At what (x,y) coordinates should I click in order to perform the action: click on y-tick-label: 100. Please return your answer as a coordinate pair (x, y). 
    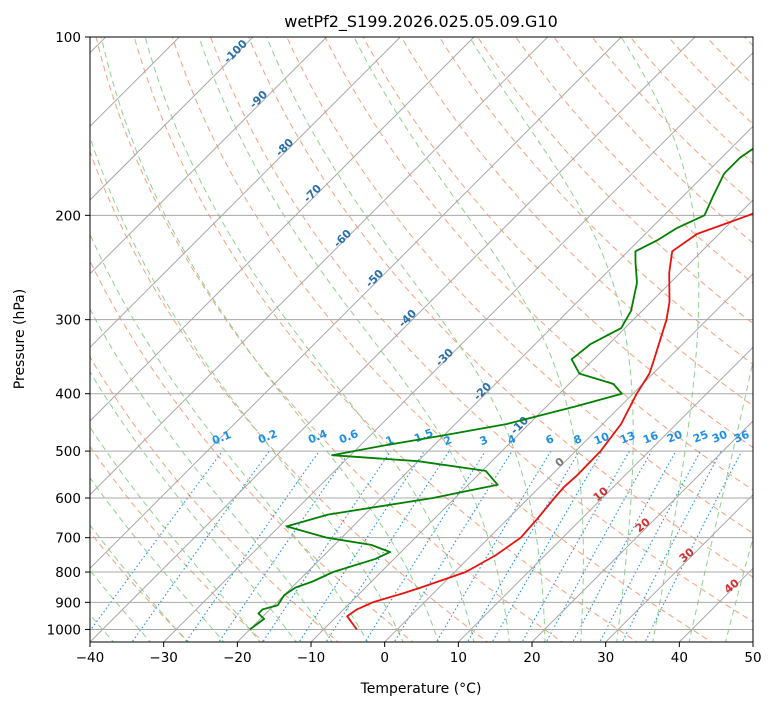
    Looking at the image, I should click on (68, 38).